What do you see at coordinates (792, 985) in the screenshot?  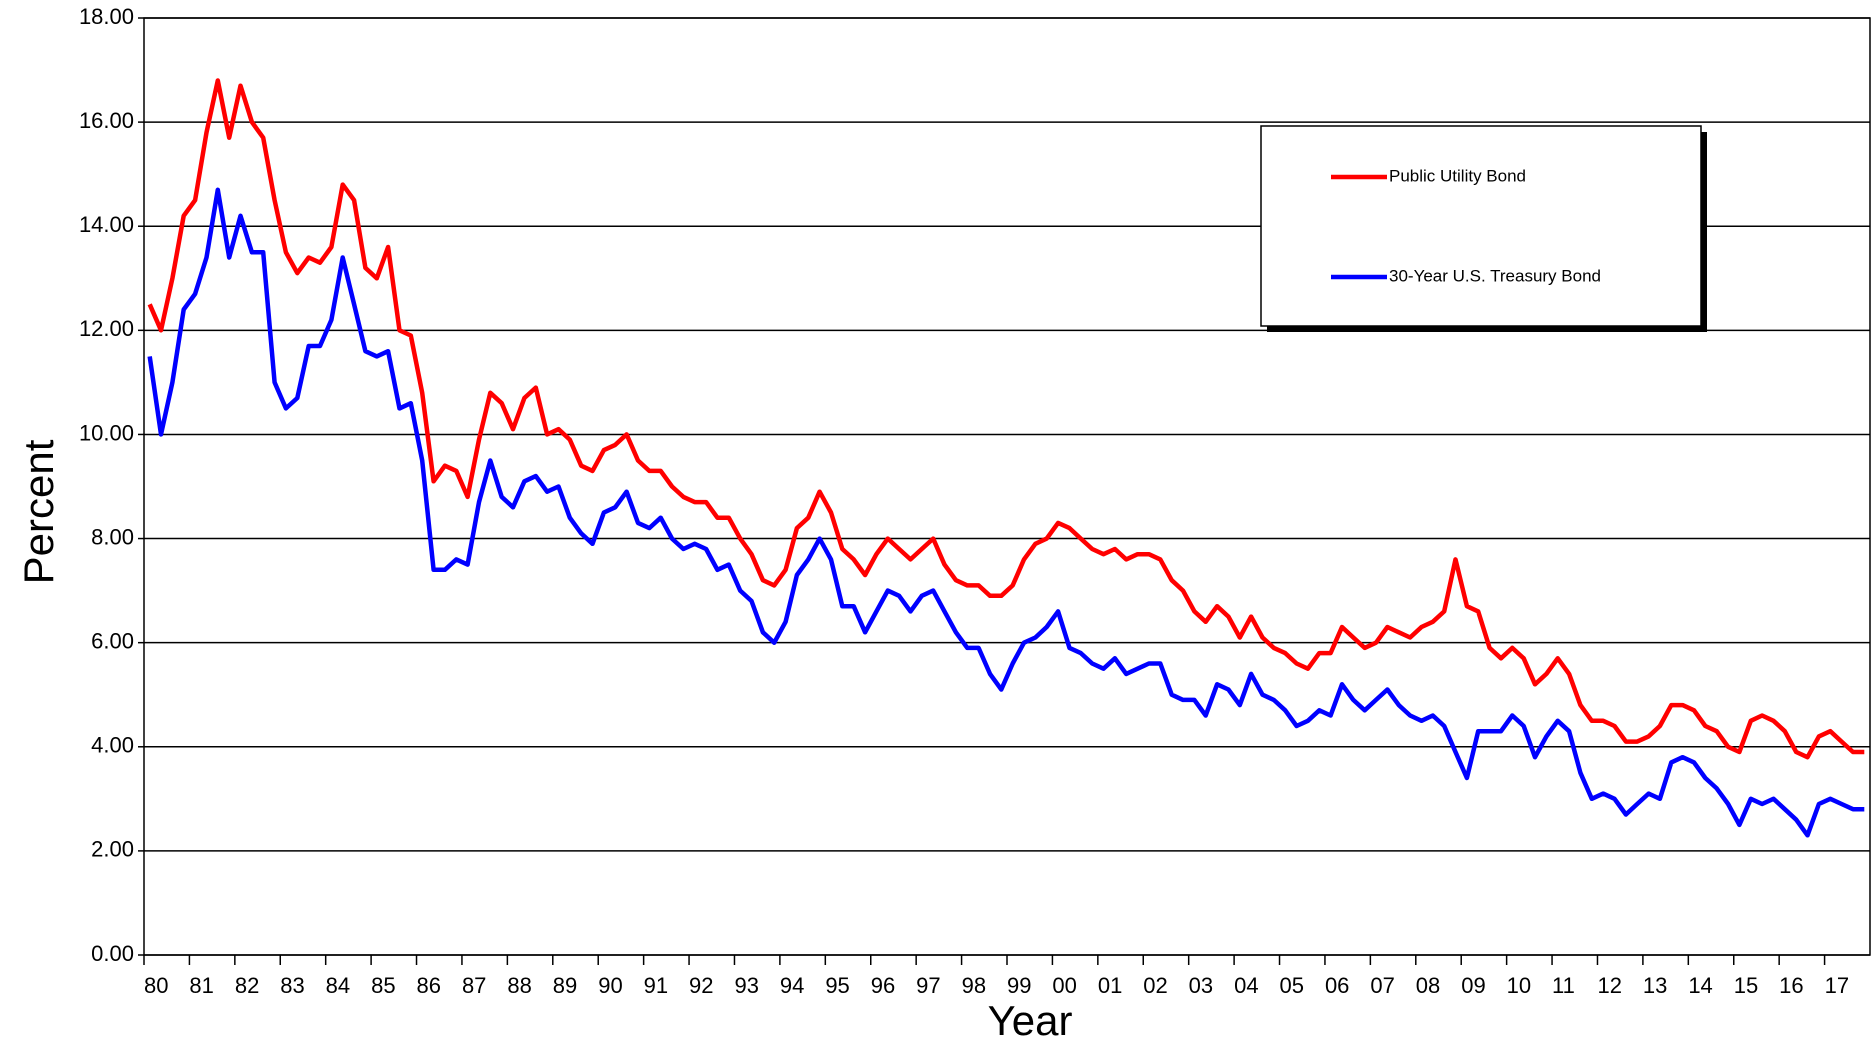 I see `x-tick-label: 94` at bounding box center [792, 985].